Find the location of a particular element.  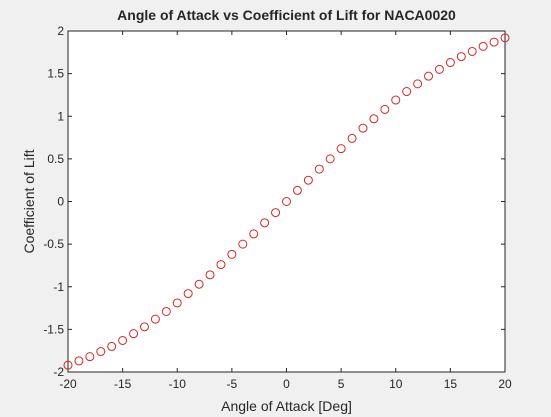

x-tick-label: -5 is located at coordinates (232, 384).